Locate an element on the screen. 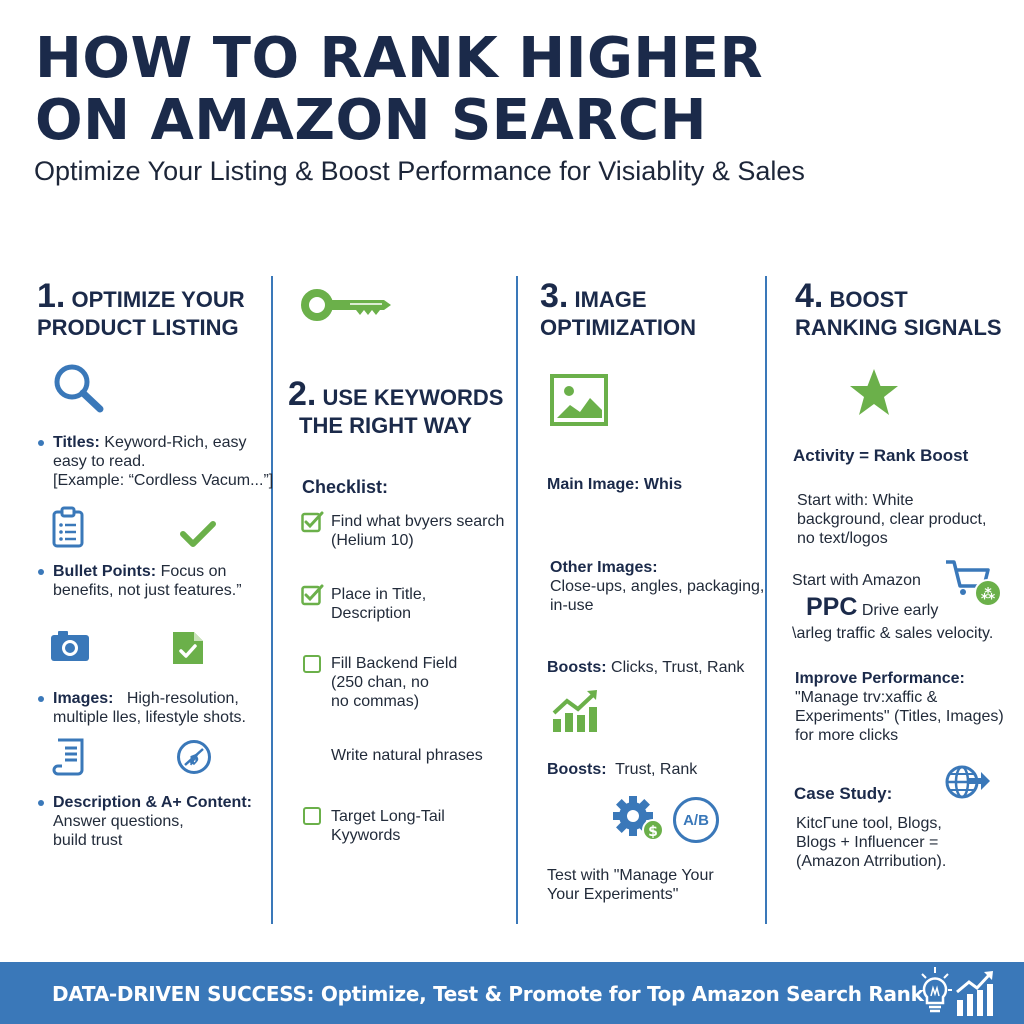 Image resolution: width=1024 pixels, height=1024 pixels. item-text: Answer questions, is located at coordinates (118, 821).